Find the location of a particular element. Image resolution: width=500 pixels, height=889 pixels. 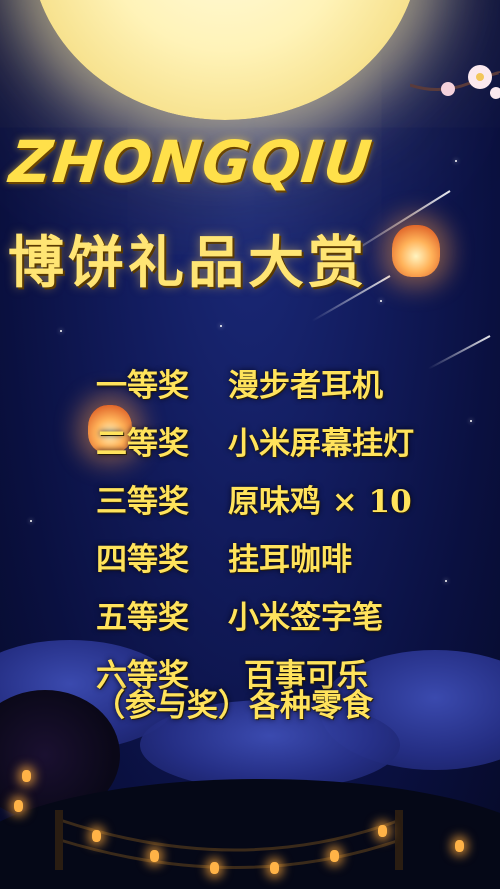

full-moon is located at coordinates (225, 60).